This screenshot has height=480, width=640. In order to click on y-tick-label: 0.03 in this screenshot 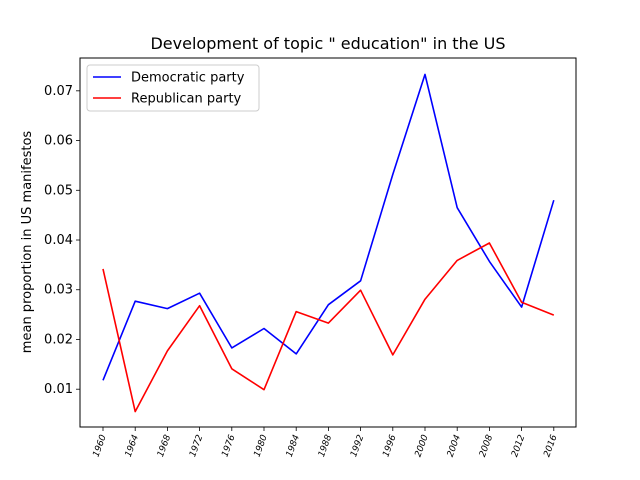, I will do `click(58, 290)`.